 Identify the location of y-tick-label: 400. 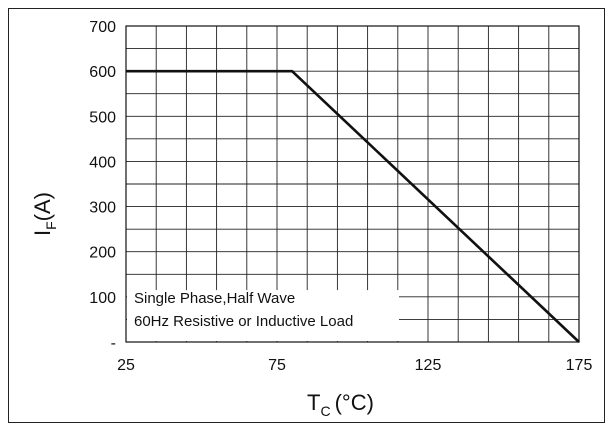
(102, 162).